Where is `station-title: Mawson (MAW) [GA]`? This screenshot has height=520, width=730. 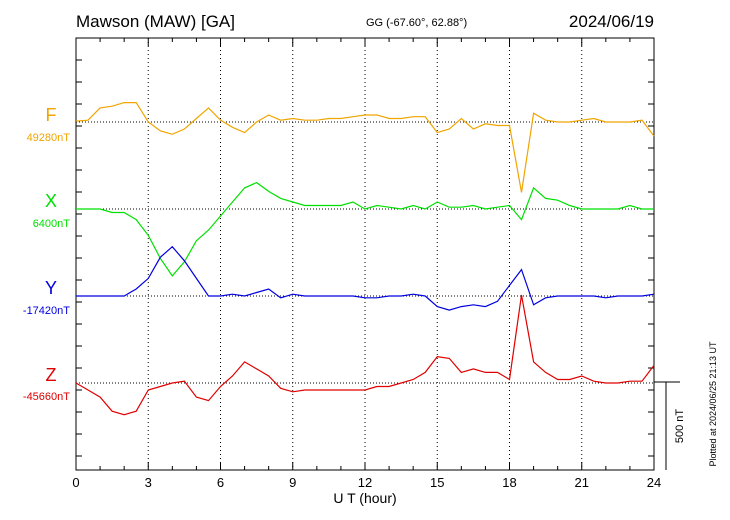
station-title: Mawson (MAW) [GA] is located at coordinates (155, 21).